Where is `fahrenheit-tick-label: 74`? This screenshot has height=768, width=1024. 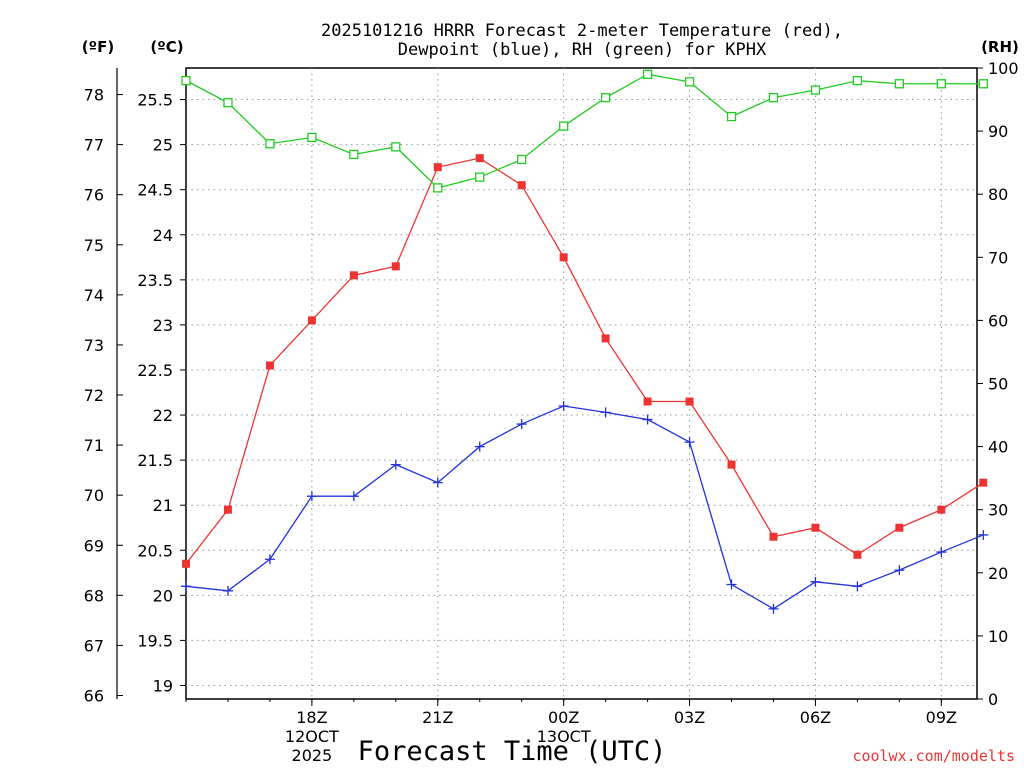
fahrenheit-tick-label: 74 is located at coordinates (94, 295).